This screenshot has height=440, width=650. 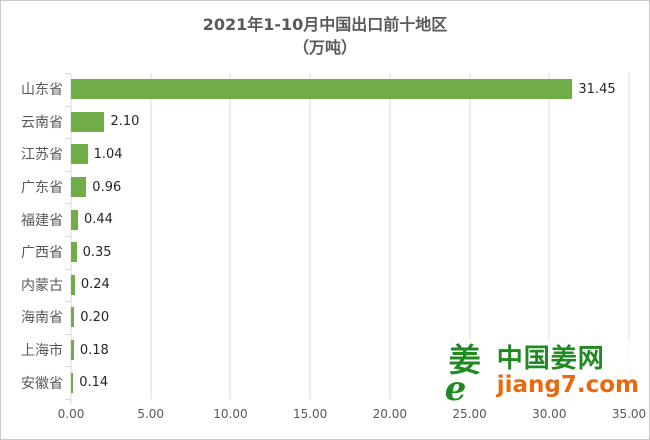 What do you see at coordinates (324, 47) in the screenshot?
I see `chart-subtitle: （万吨）` at bounding box center [324, 47].